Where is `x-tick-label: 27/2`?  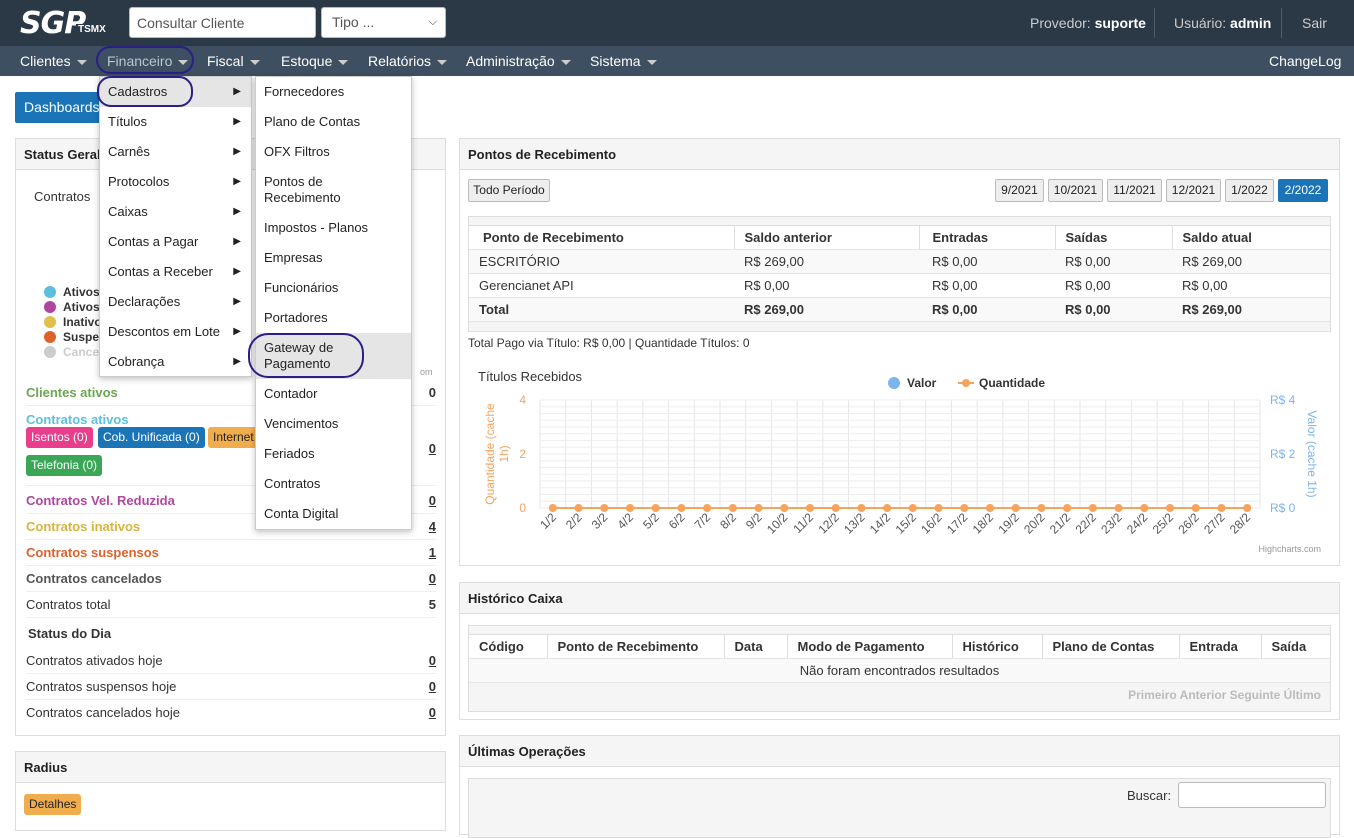 x-tick-label: 27/2 is located at coordinates (1214, 523).